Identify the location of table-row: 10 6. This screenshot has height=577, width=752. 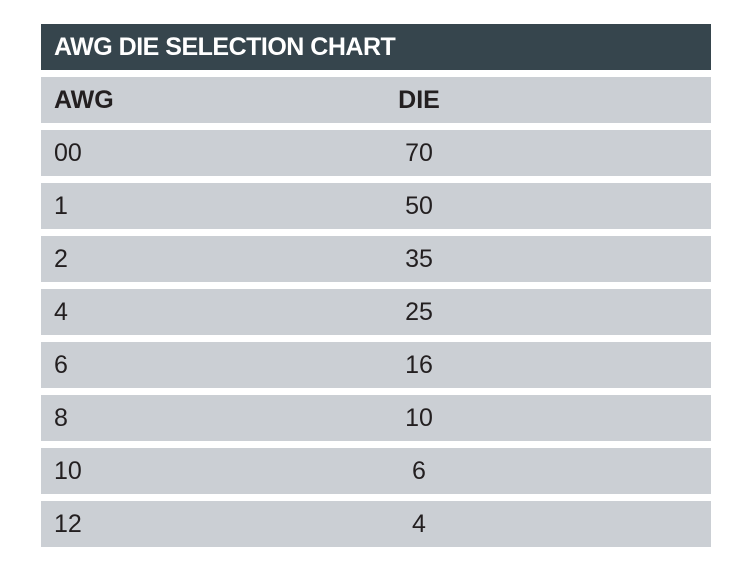
(376, 471).